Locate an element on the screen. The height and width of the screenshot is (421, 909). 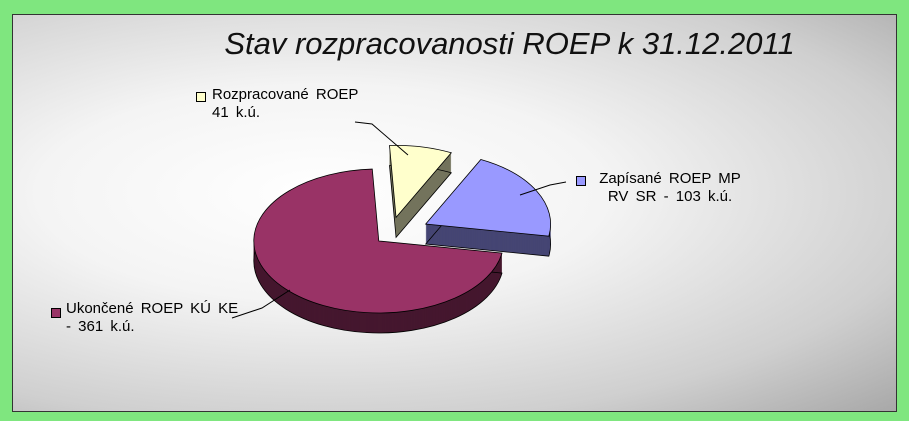
data-label: Zapísané ROEP MP RV SR - 103 k.ú. is located at coordinates (670, 187).